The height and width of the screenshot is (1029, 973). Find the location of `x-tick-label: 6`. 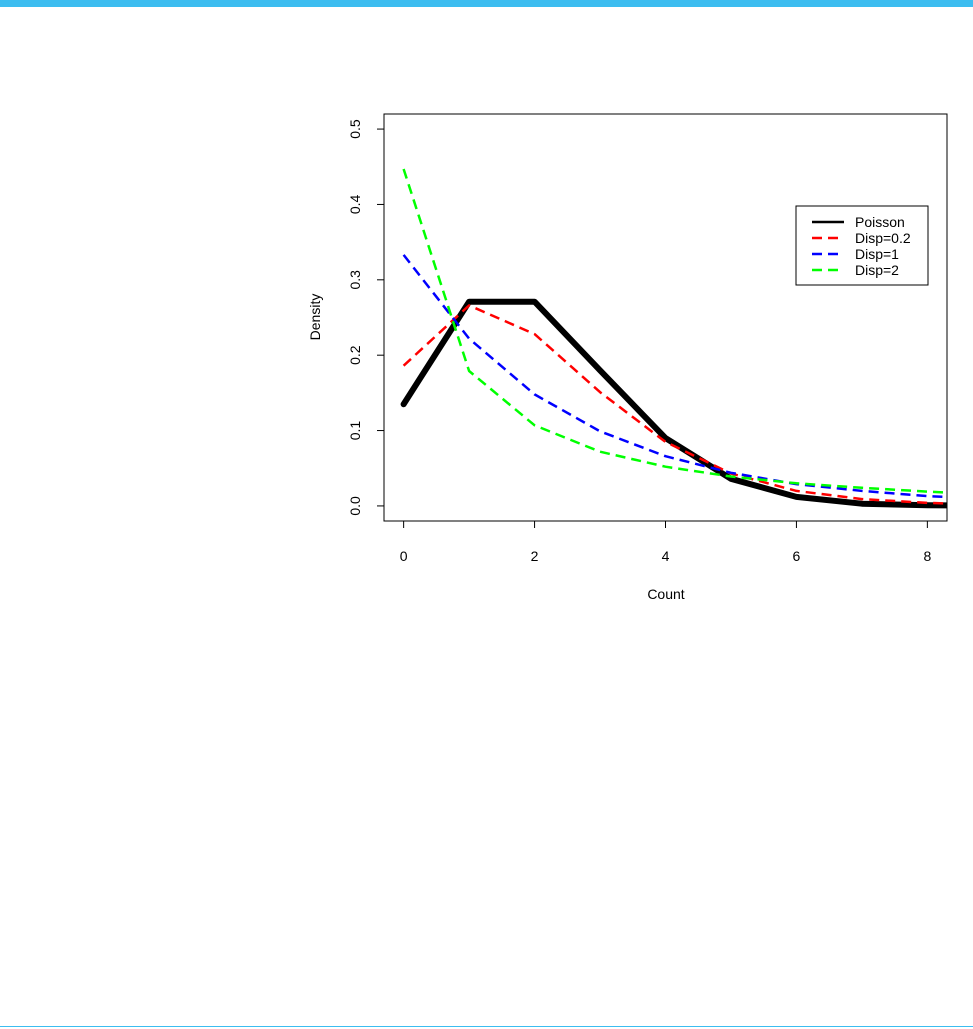

x-tick-label: 6 is located at coordinates (797, 556).